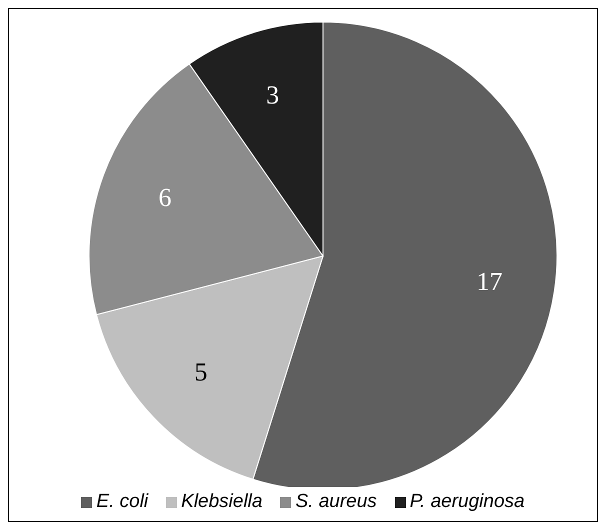  I want to click on data-label: 17, so click(489, 281).